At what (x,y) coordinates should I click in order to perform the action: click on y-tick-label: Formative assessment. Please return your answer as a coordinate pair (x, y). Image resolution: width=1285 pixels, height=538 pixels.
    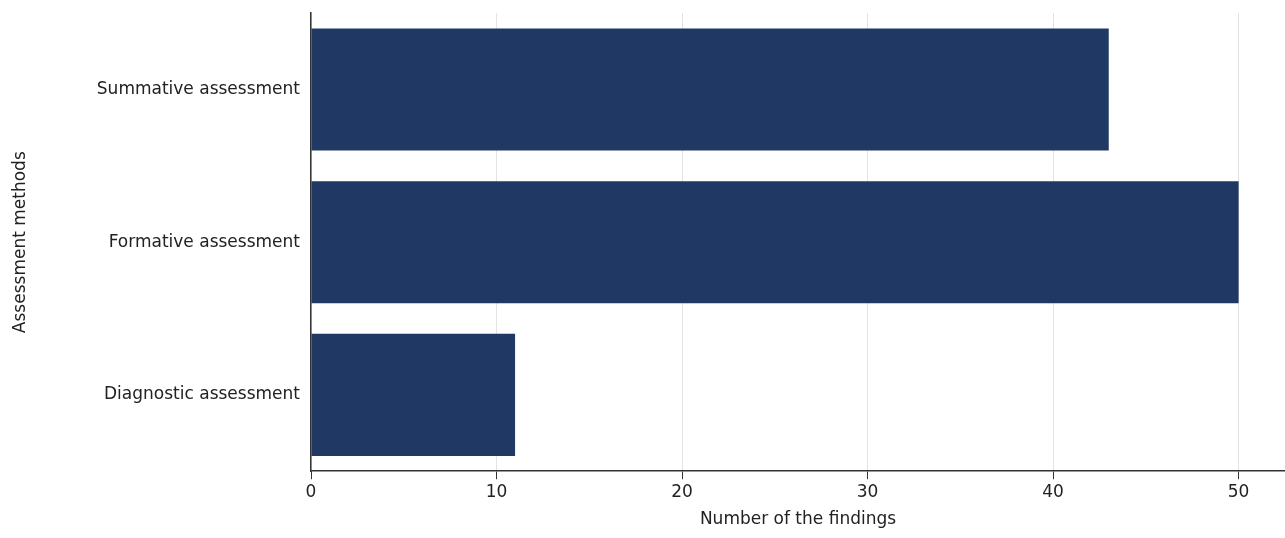
    Looking at the image, I should click on (204, 240).